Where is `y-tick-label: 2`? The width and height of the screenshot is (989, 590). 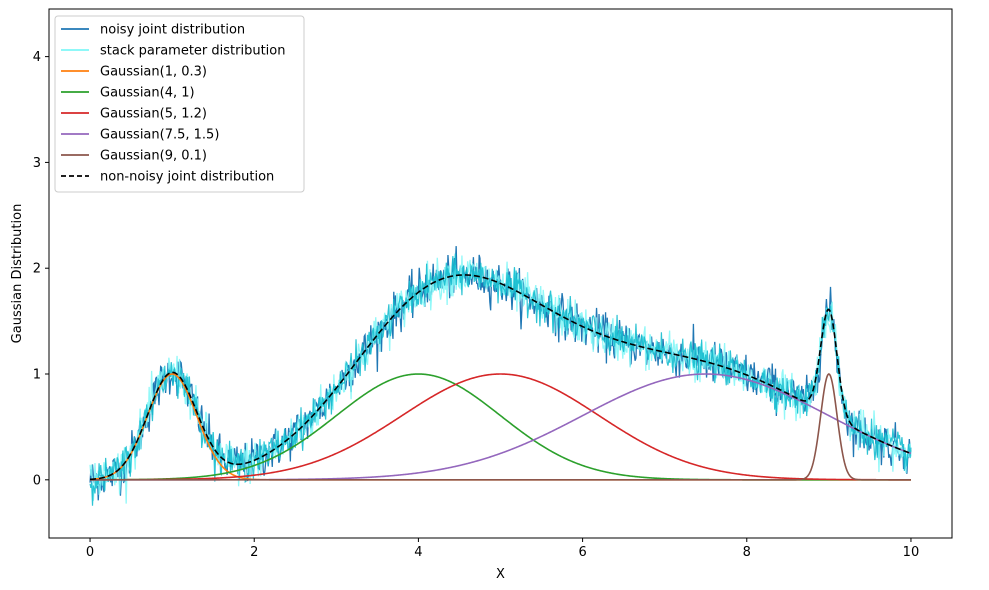 y-tick-label: 2 is located at coordinates (37, 269).